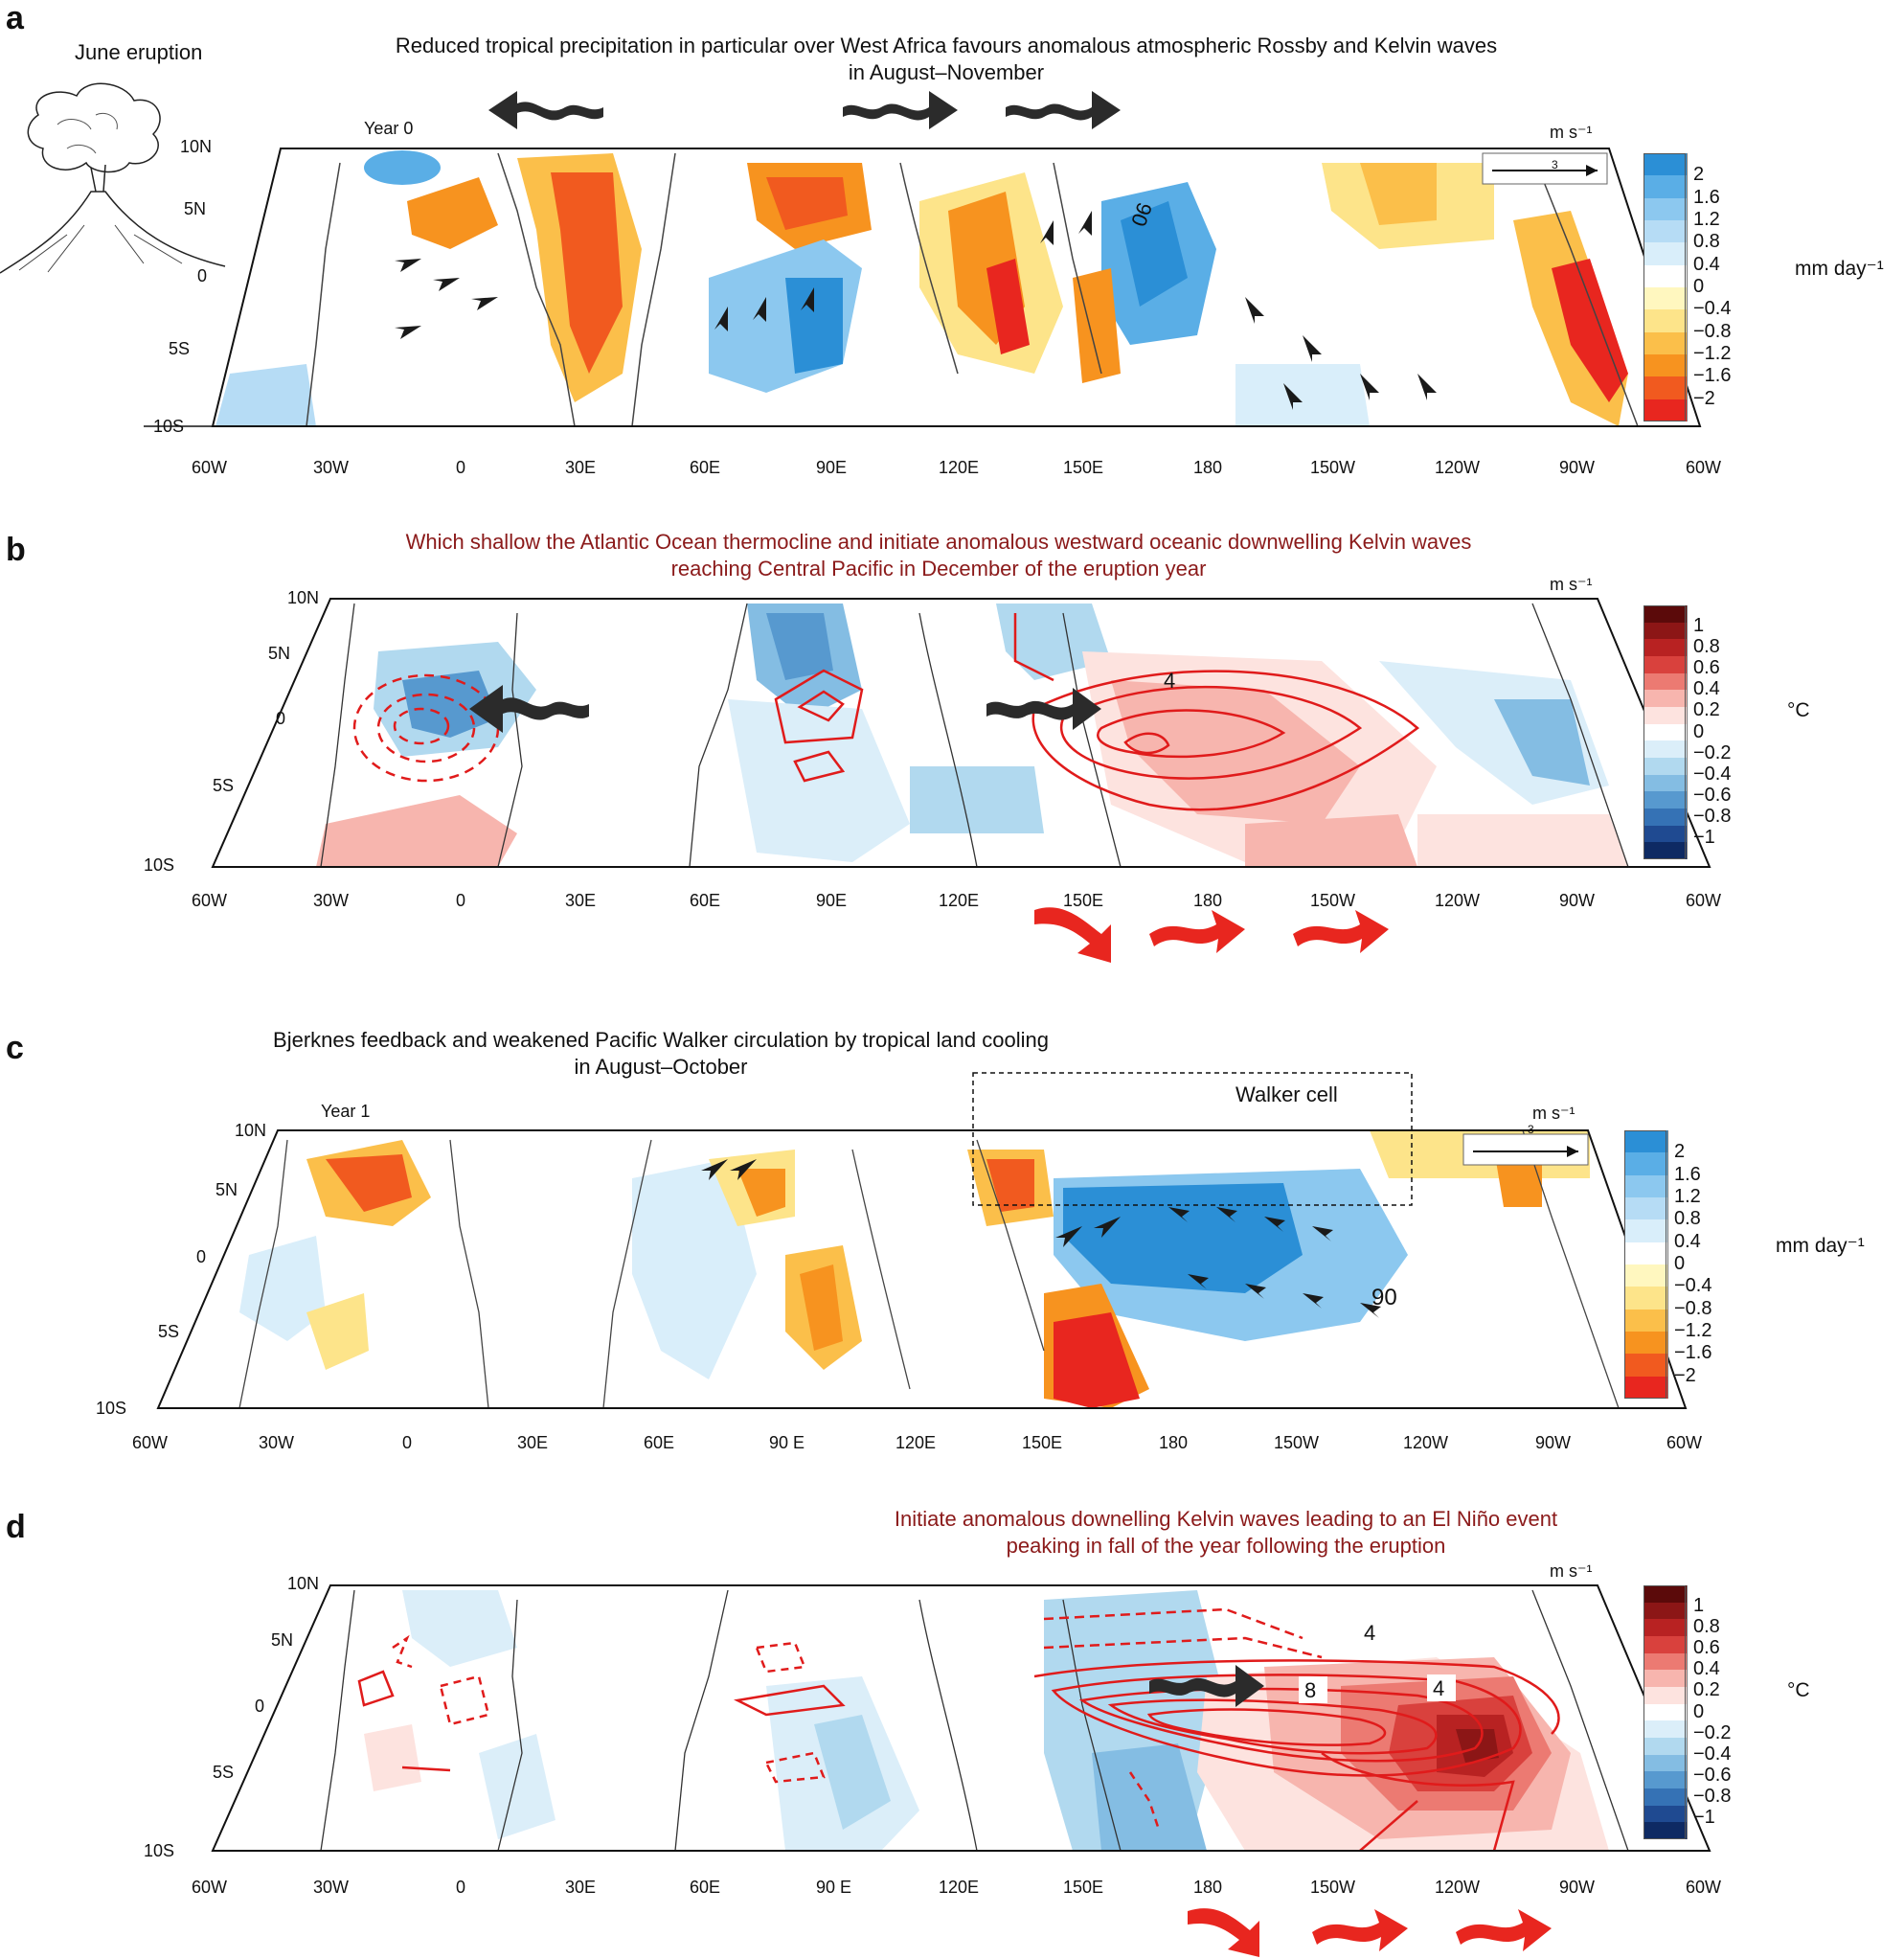 The height and width of the screenshot is (1959, 1904). What do you see at coordinates (1706, 1669) in the screenshot?
I see `panel-d-colorbar-label: 0.4` at bounding box center [1706, 1669].